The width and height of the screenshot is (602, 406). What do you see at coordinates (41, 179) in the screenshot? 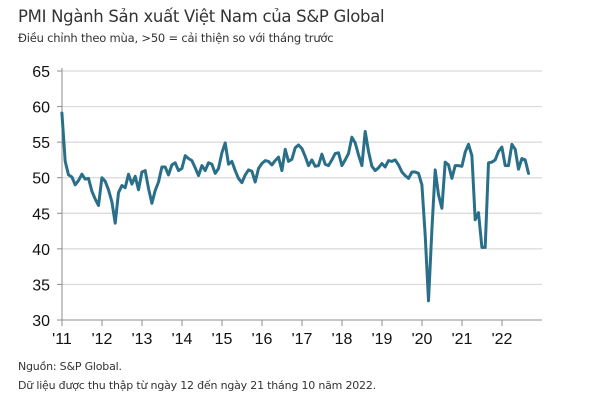
I see `y-tick-label: 50` at bounding box center [41, 179].